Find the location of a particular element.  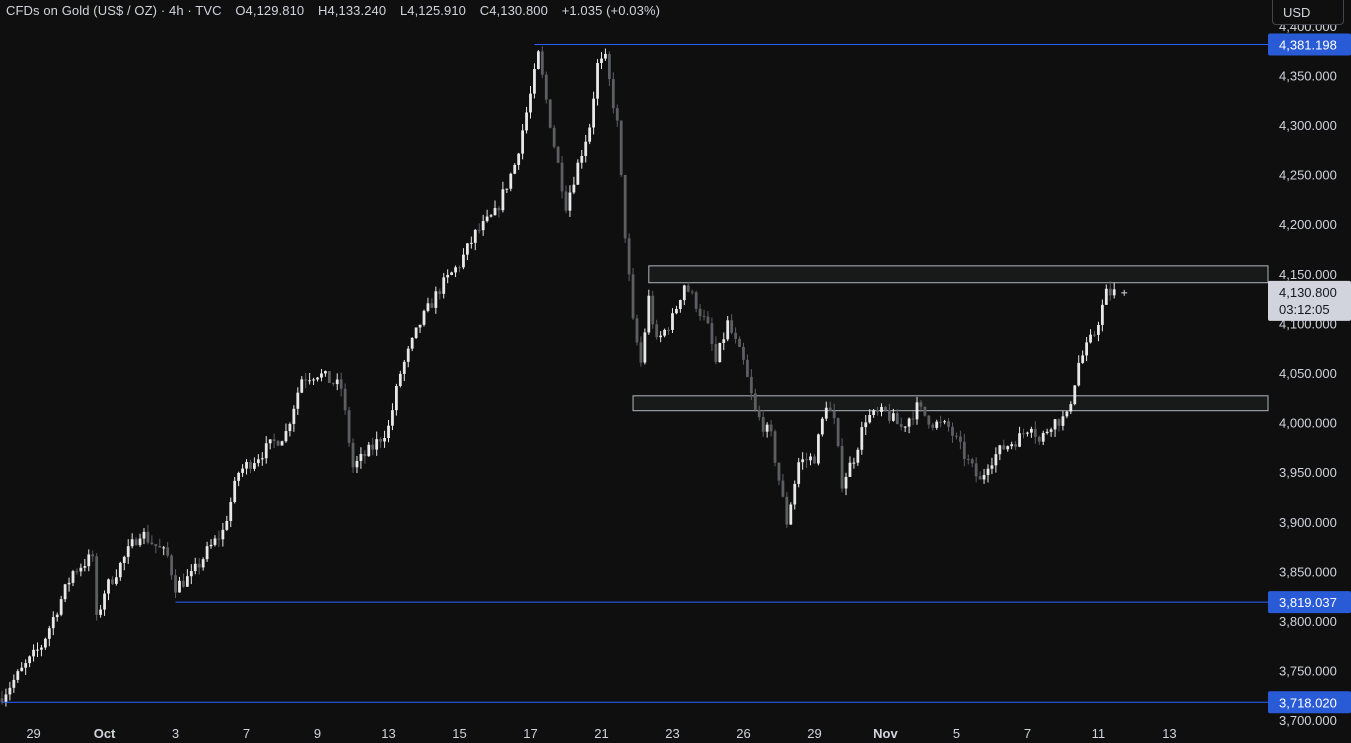

x-axis: 29 Oct 3 7 9 13 15 17 21 23 26 29 Nov 5 7 11 13 is located at coordinates (601, 733).